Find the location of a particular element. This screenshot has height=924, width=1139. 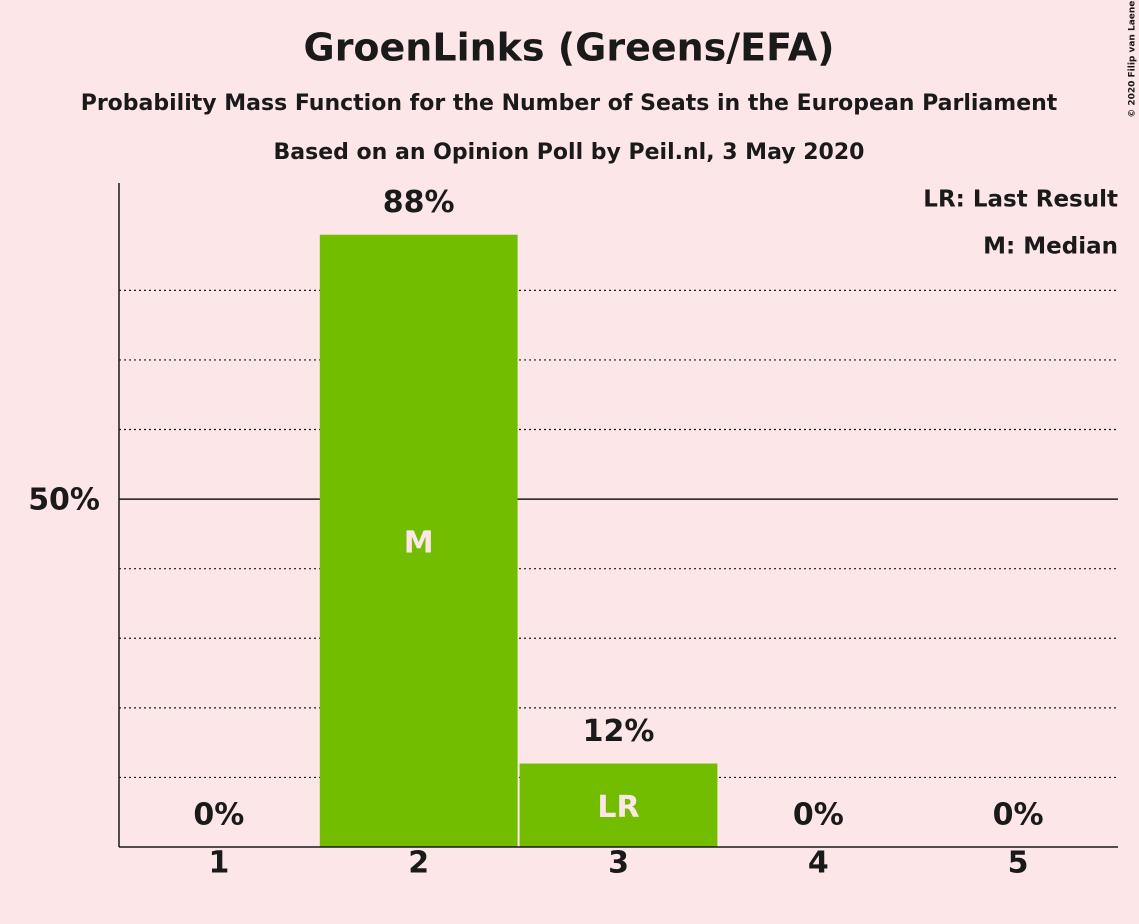

chart-title: GroenLinks (Greens/EFA) is located at coordinates (569, 48).